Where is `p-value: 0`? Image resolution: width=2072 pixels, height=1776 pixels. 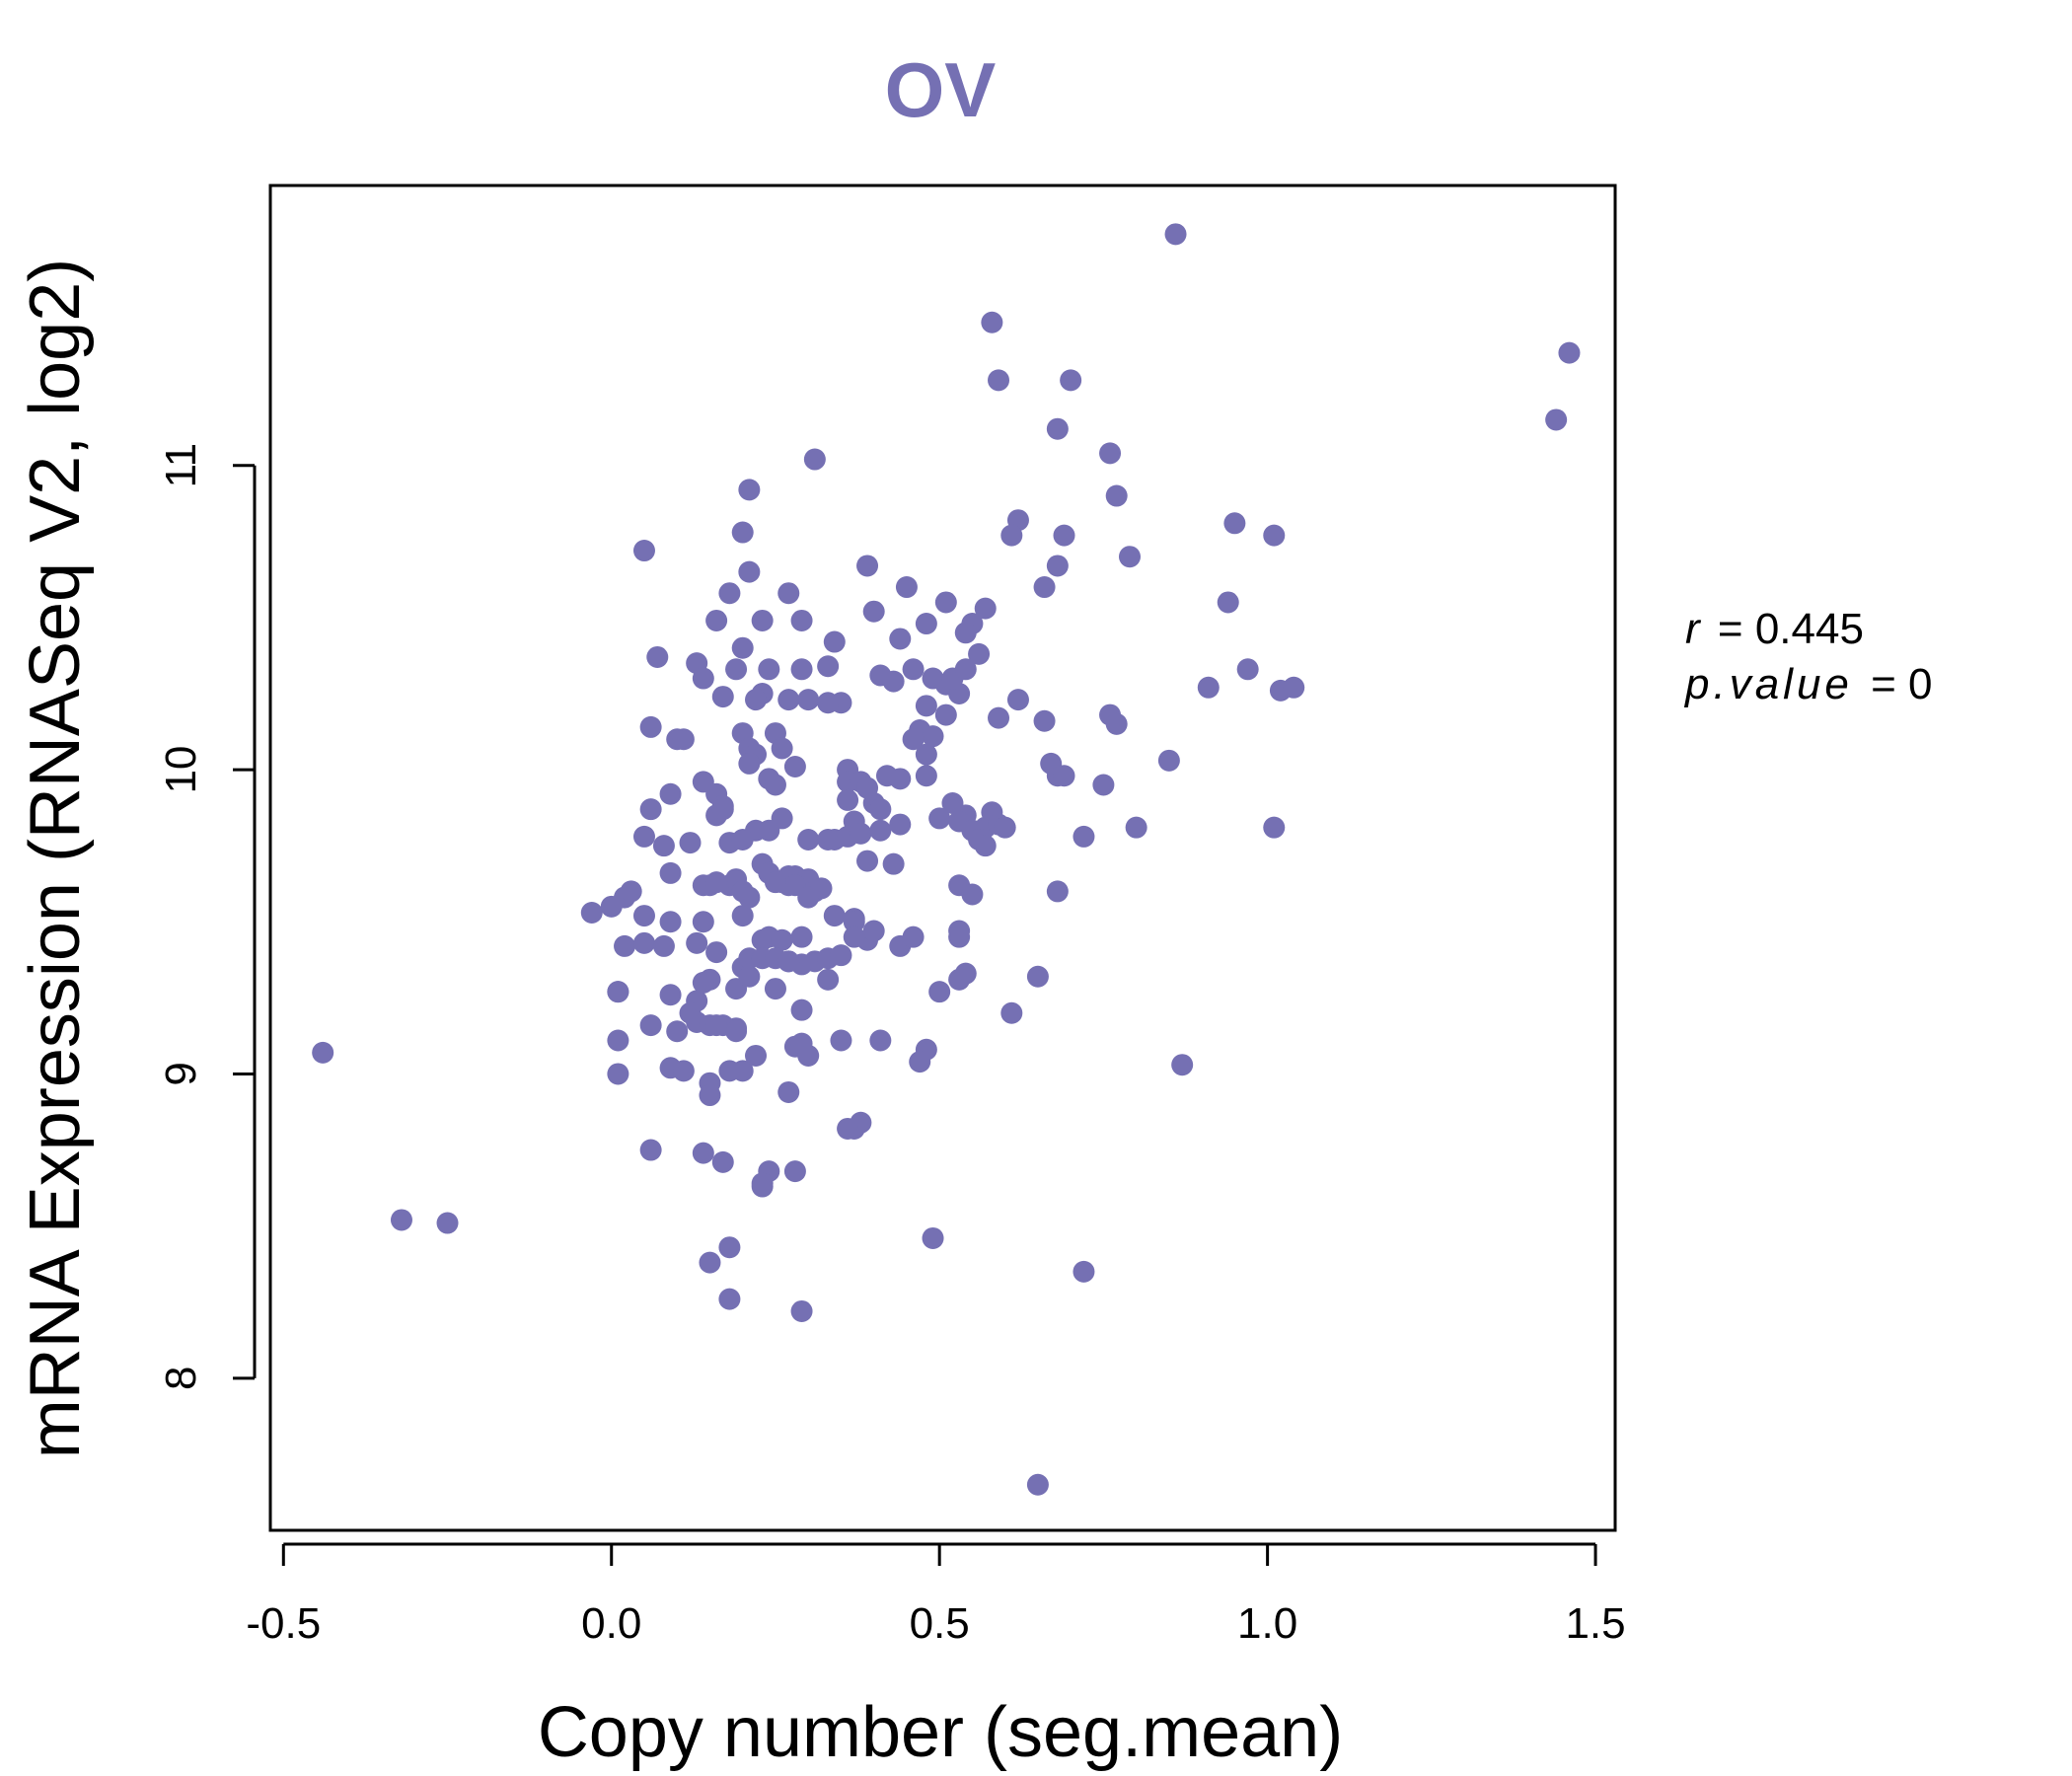
p-value: 0 is located at coordinates (1920, 684).